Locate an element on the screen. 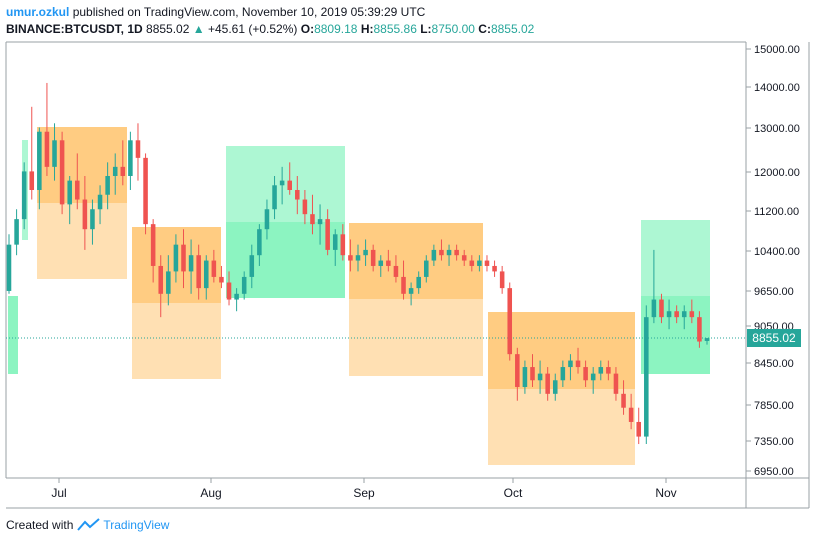 The image size is (817, 543). time-axis: Jul Aug Sep Oct Nov is located at coordinates (364, 489).